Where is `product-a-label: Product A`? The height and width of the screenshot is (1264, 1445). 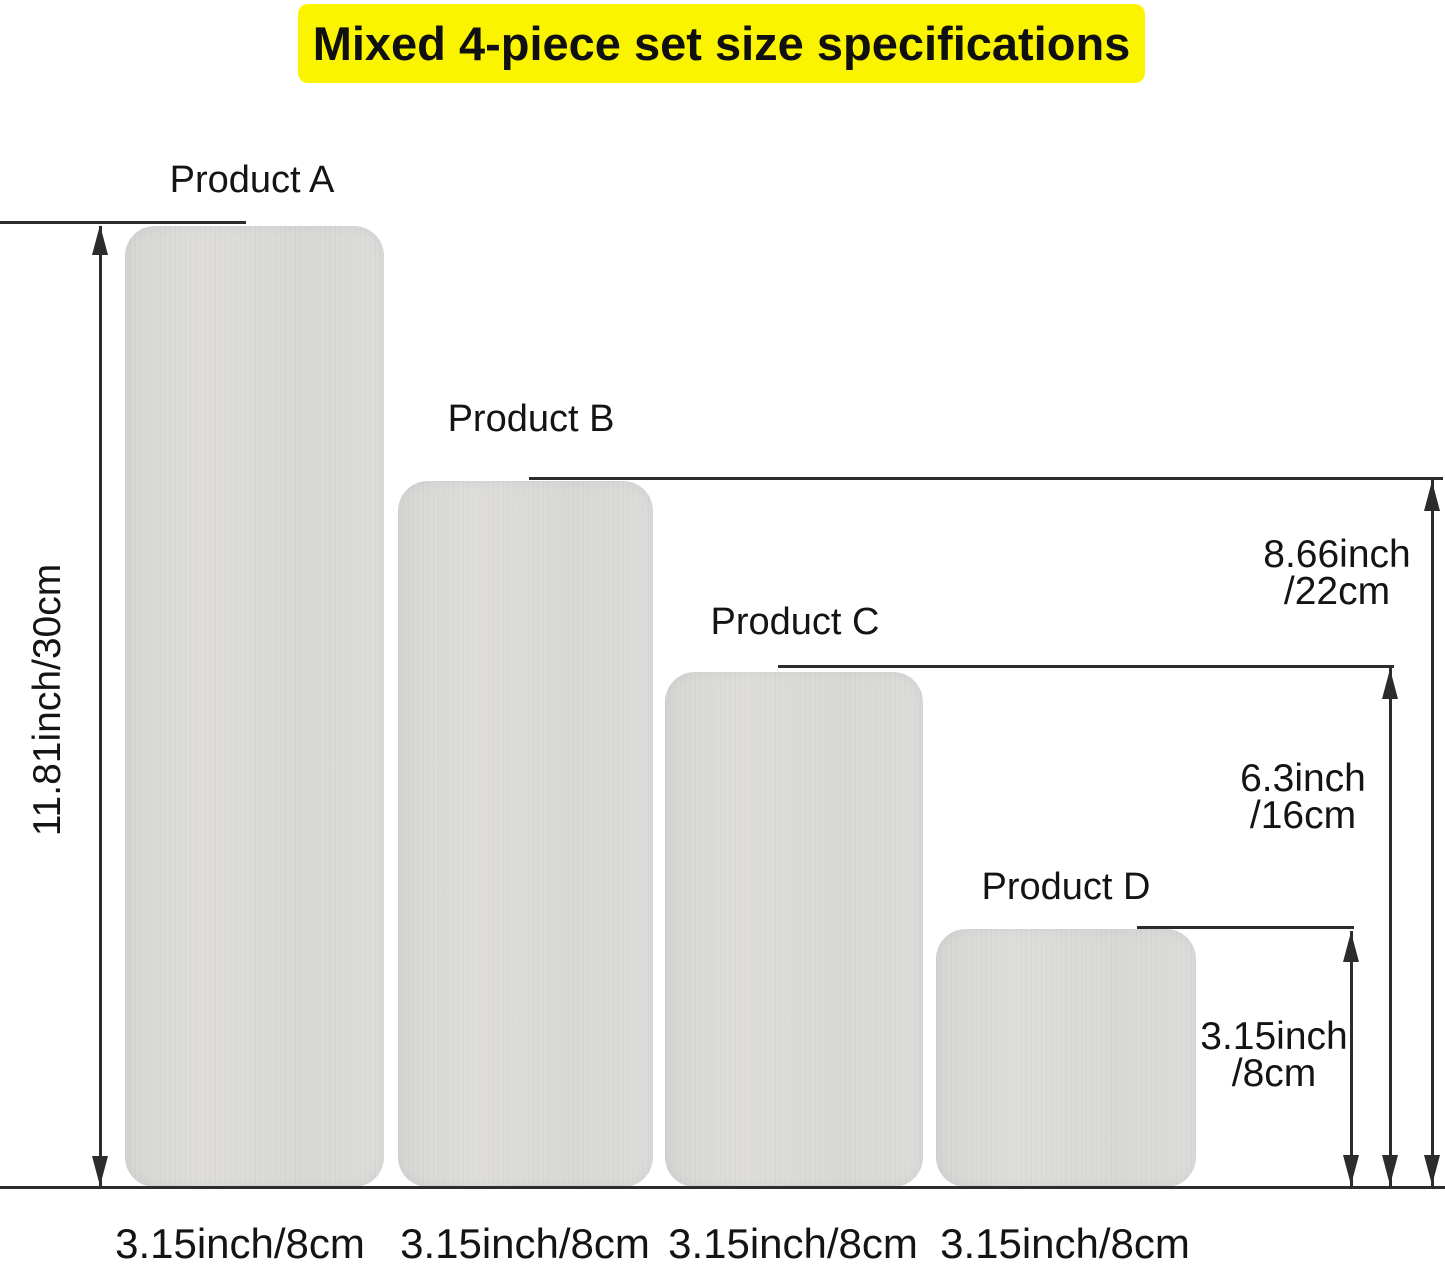
product-a-label: Product A is located at coordinates (252, 180).